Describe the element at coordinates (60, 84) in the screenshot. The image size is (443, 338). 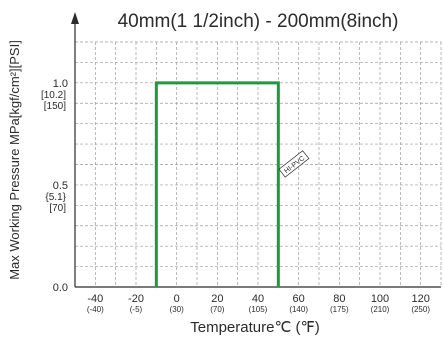
I see `y-tick-label: 1.0` at that location.